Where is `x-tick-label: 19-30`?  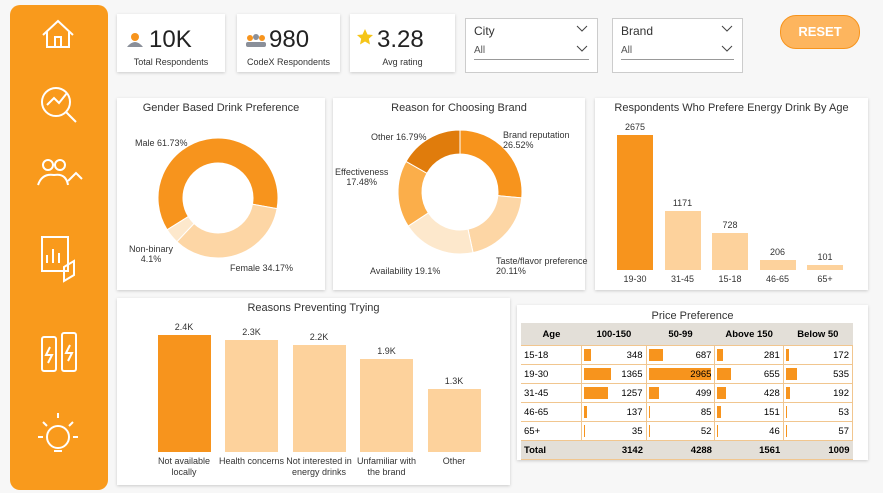 x-tick-label: 19-30 is located at coordinates (635, 279).